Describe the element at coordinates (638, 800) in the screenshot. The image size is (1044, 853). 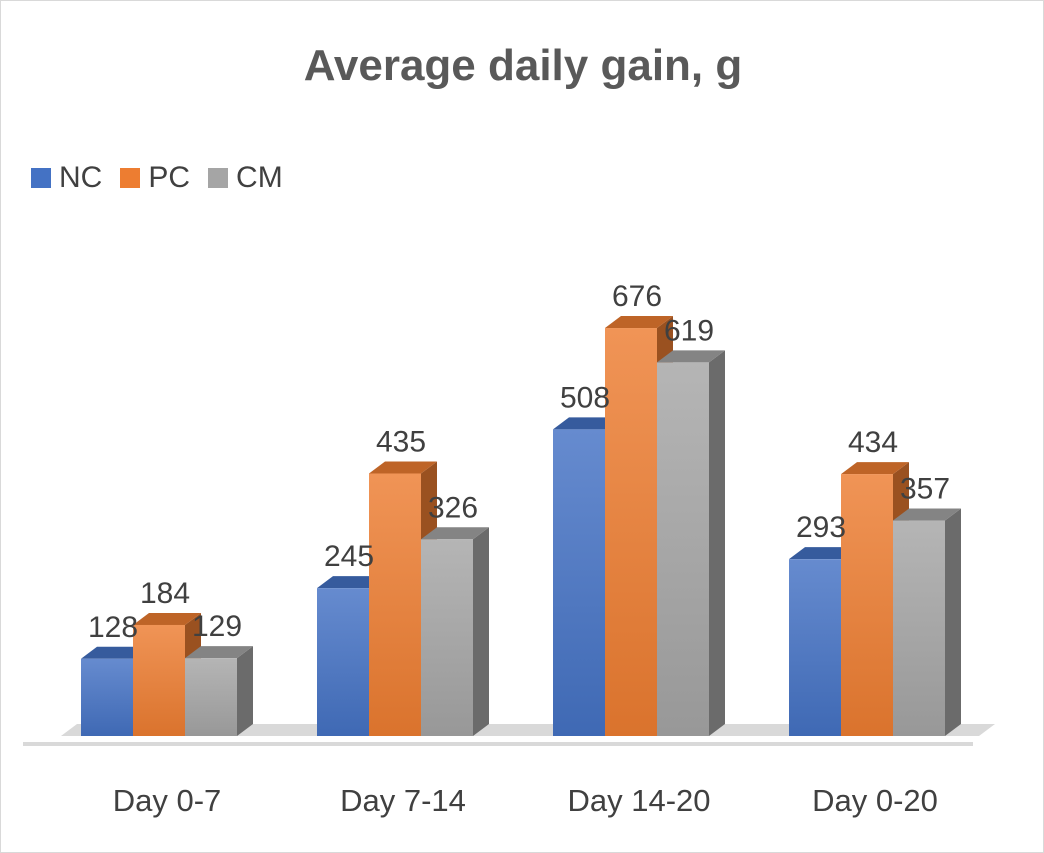
I see `category-label-2: Day 14-20` at that location.